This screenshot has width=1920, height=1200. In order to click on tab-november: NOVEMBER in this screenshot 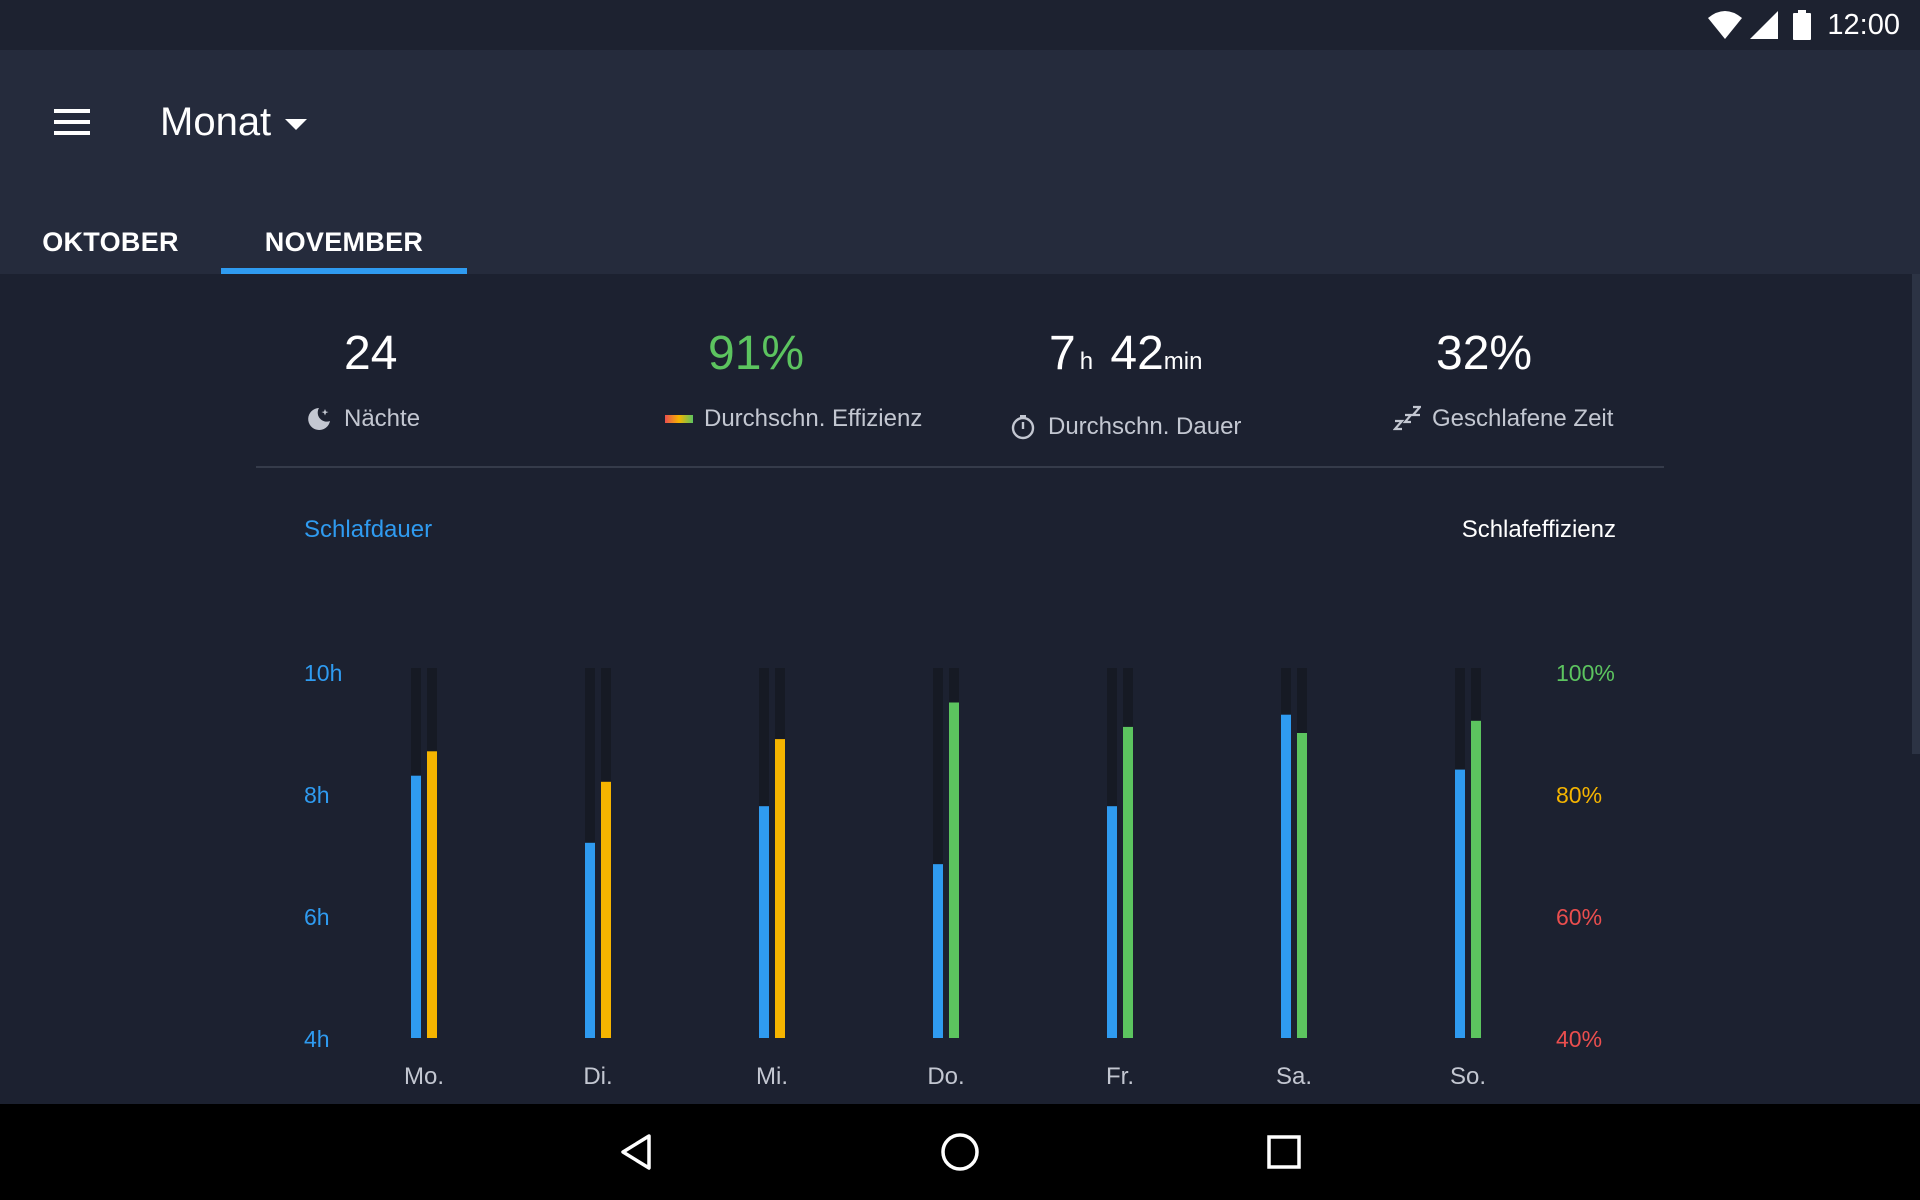, I will do `click(344, 242)`.